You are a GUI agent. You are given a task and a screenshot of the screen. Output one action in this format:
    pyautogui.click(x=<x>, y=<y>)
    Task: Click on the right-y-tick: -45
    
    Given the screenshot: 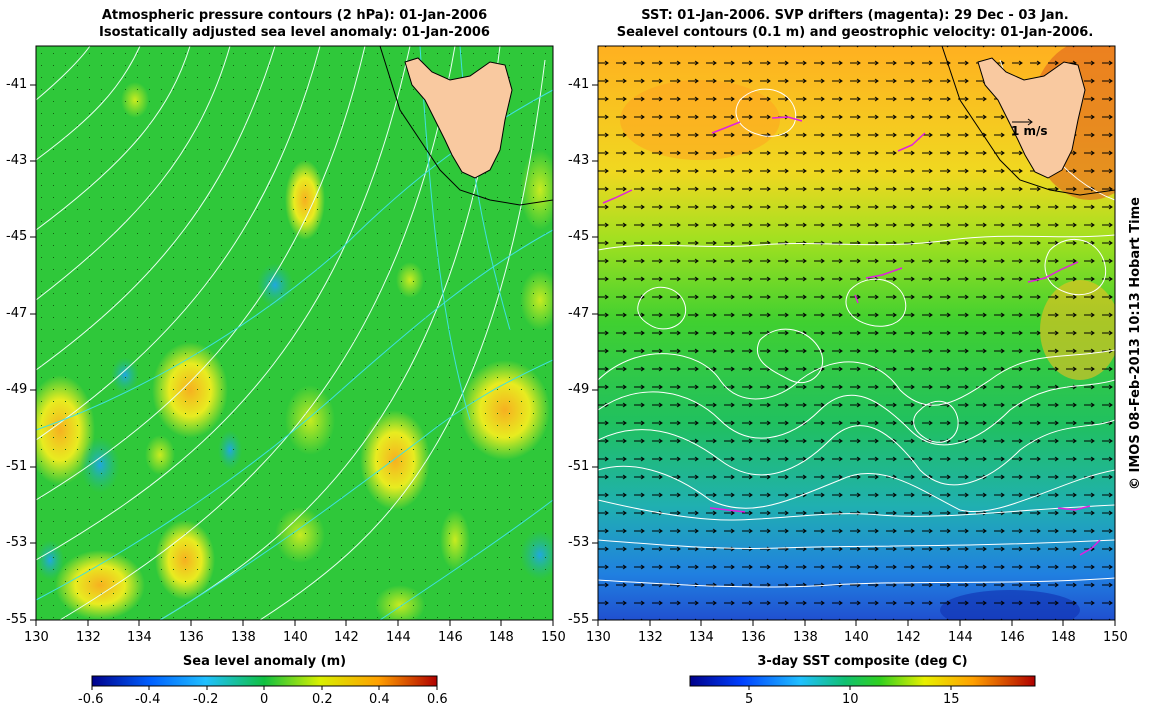 What is the action you would take?
    pyautogui.click(x=579, y=236)
    